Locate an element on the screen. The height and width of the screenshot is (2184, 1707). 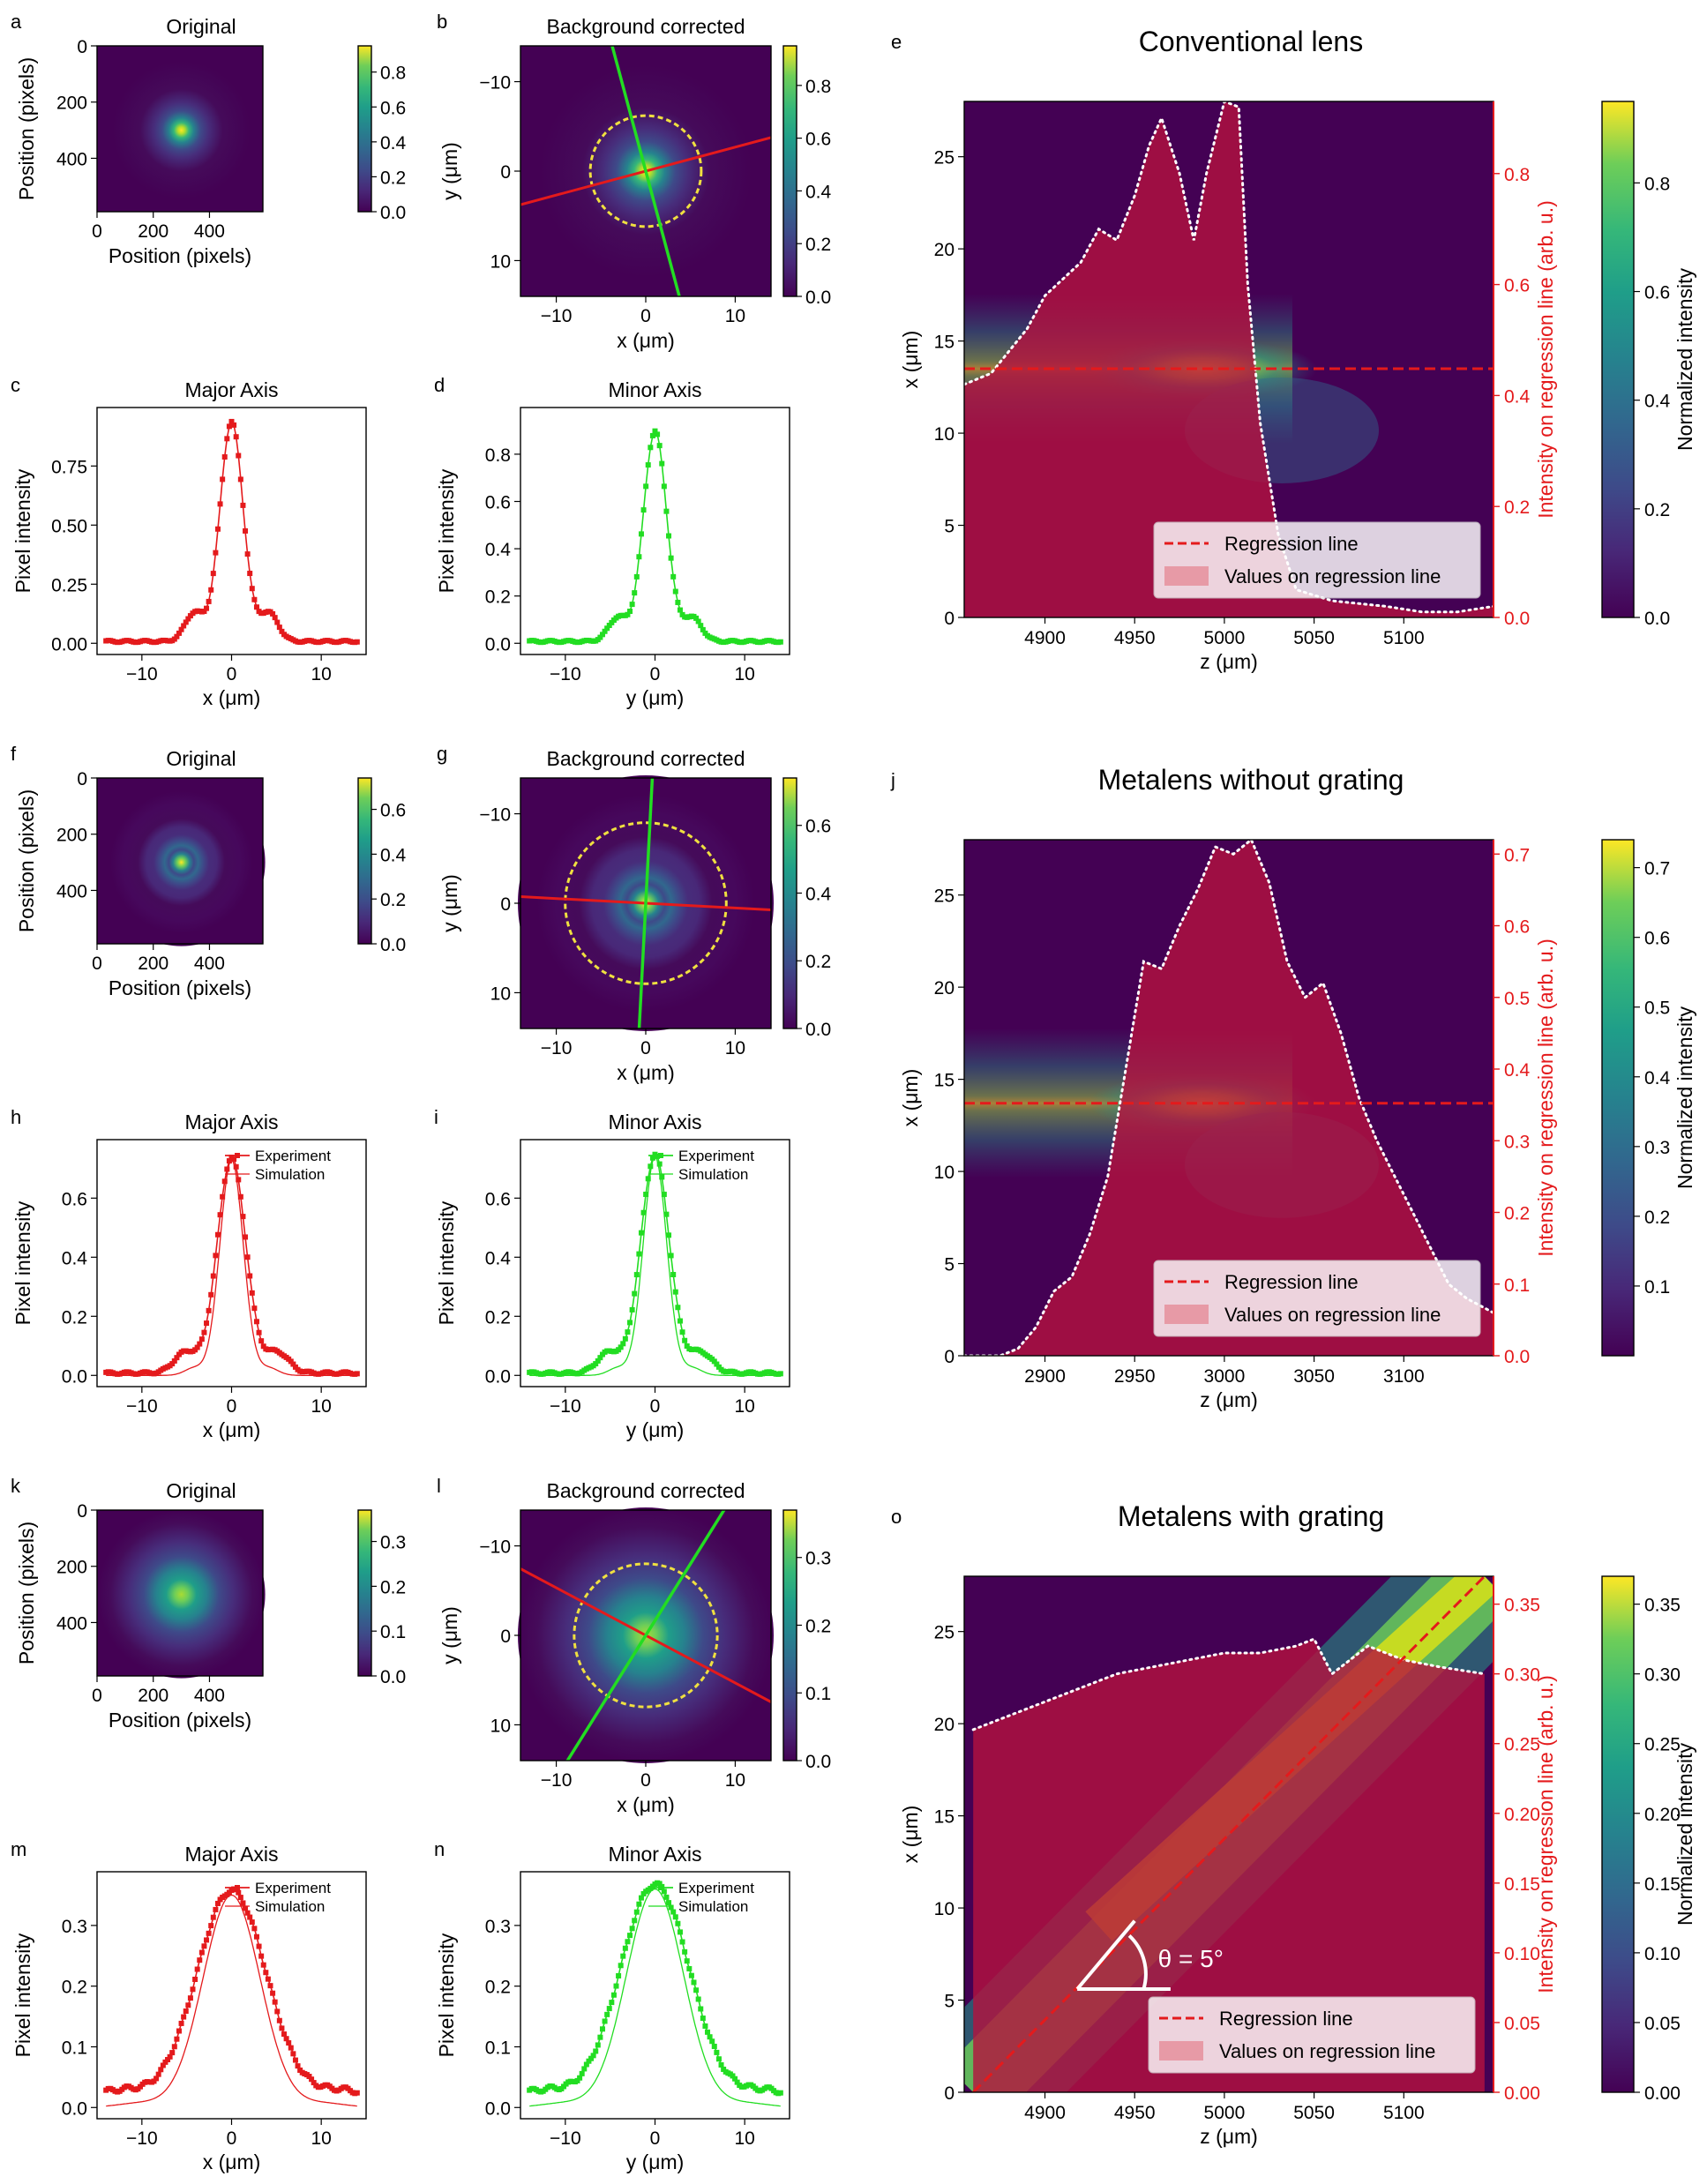
colorbar-tick-label: 0.3 is located at coordinates (393, 1543).